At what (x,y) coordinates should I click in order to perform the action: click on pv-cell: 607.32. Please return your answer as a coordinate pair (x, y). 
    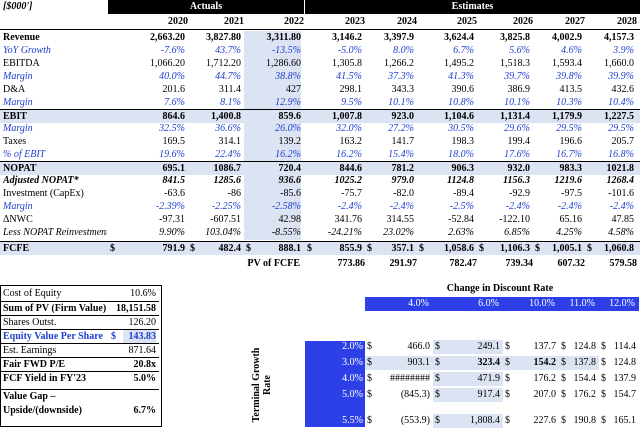
    Looking at the image, I should click on (571, 263).